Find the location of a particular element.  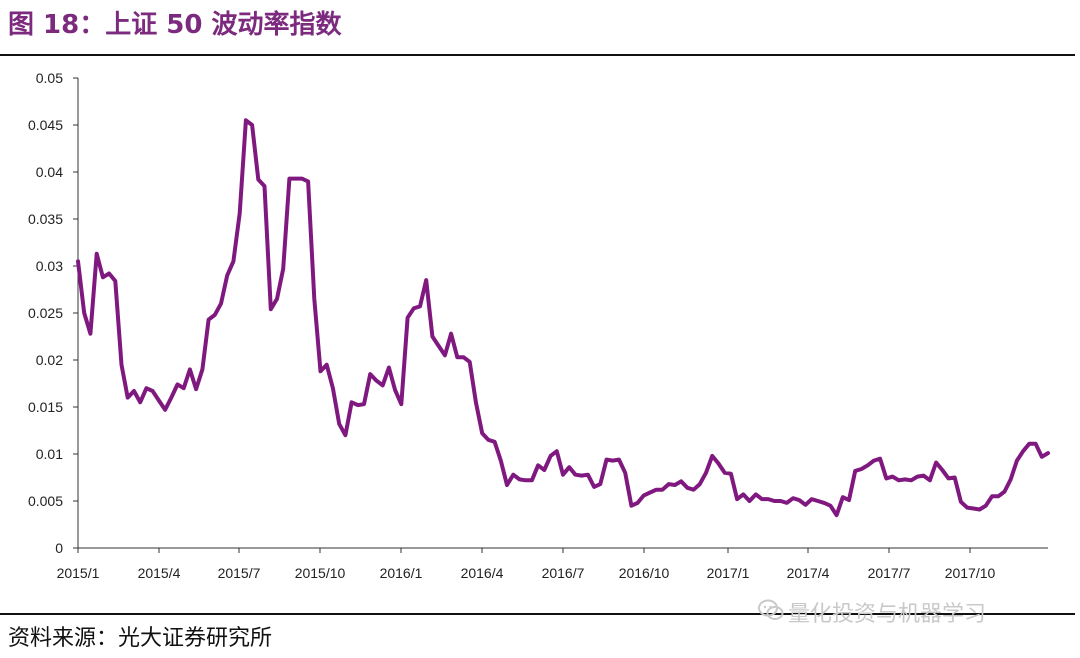

y-tick-label: 0 is located at coordinates (59, 548).